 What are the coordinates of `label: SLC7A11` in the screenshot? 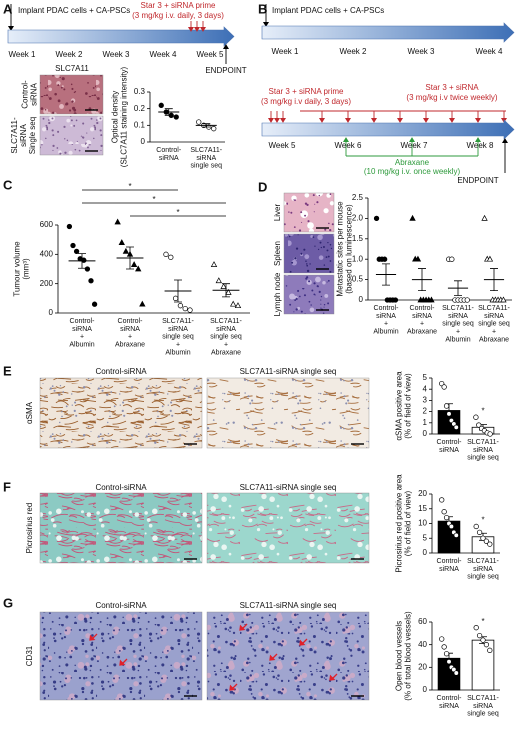 It's located at (72, 68).